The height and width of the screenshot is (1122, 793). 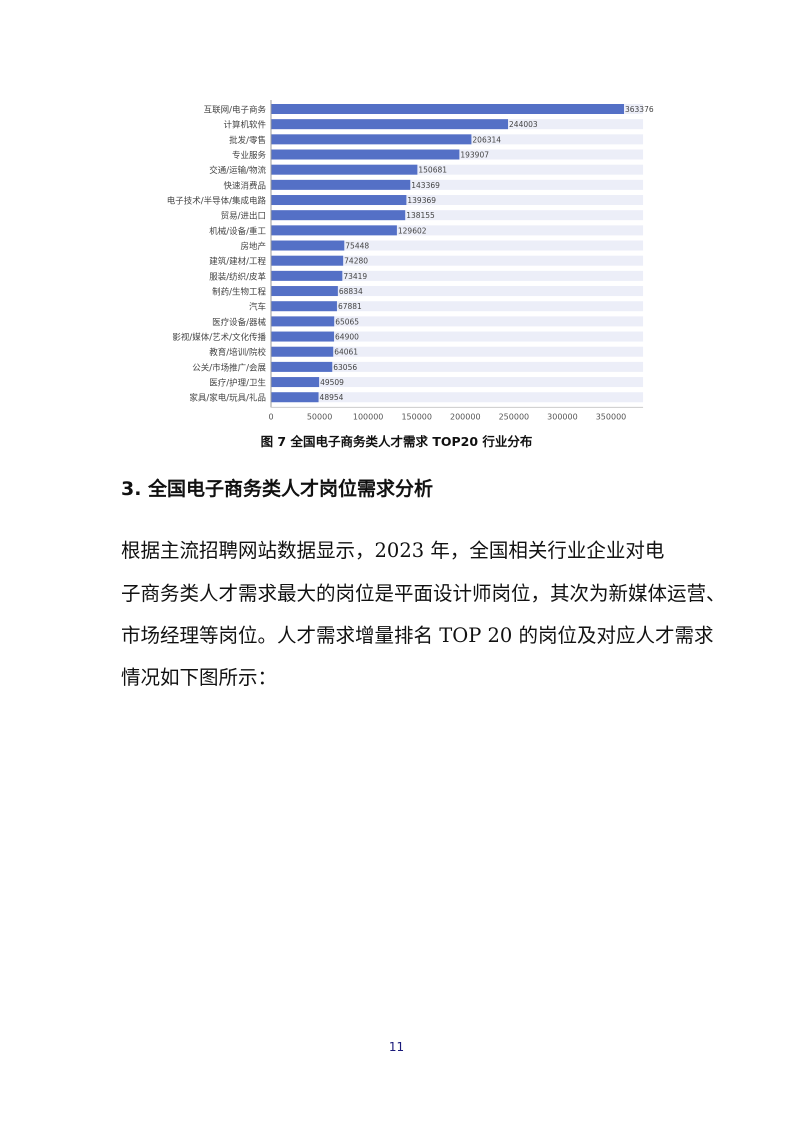 I want to click on category-label: 房地产, so click(x=253, y=246).